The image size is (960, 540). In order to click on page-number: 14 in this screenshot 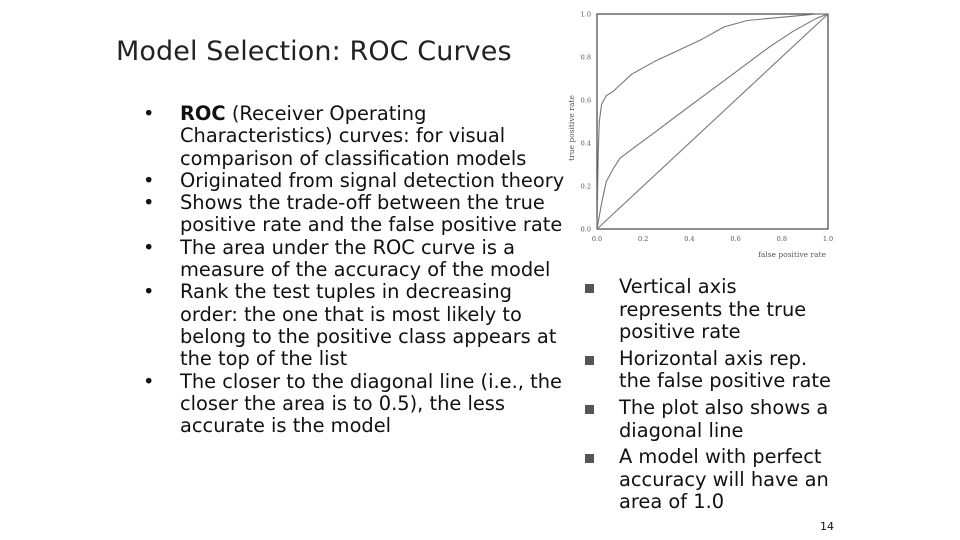, I will do `click(827, 526)`.